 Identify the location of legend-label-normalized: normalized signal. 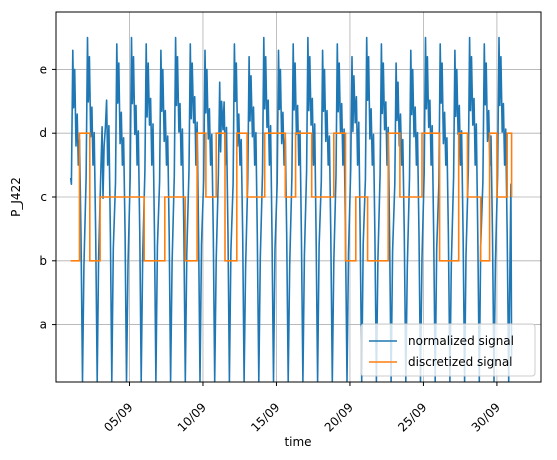
(461, 341).